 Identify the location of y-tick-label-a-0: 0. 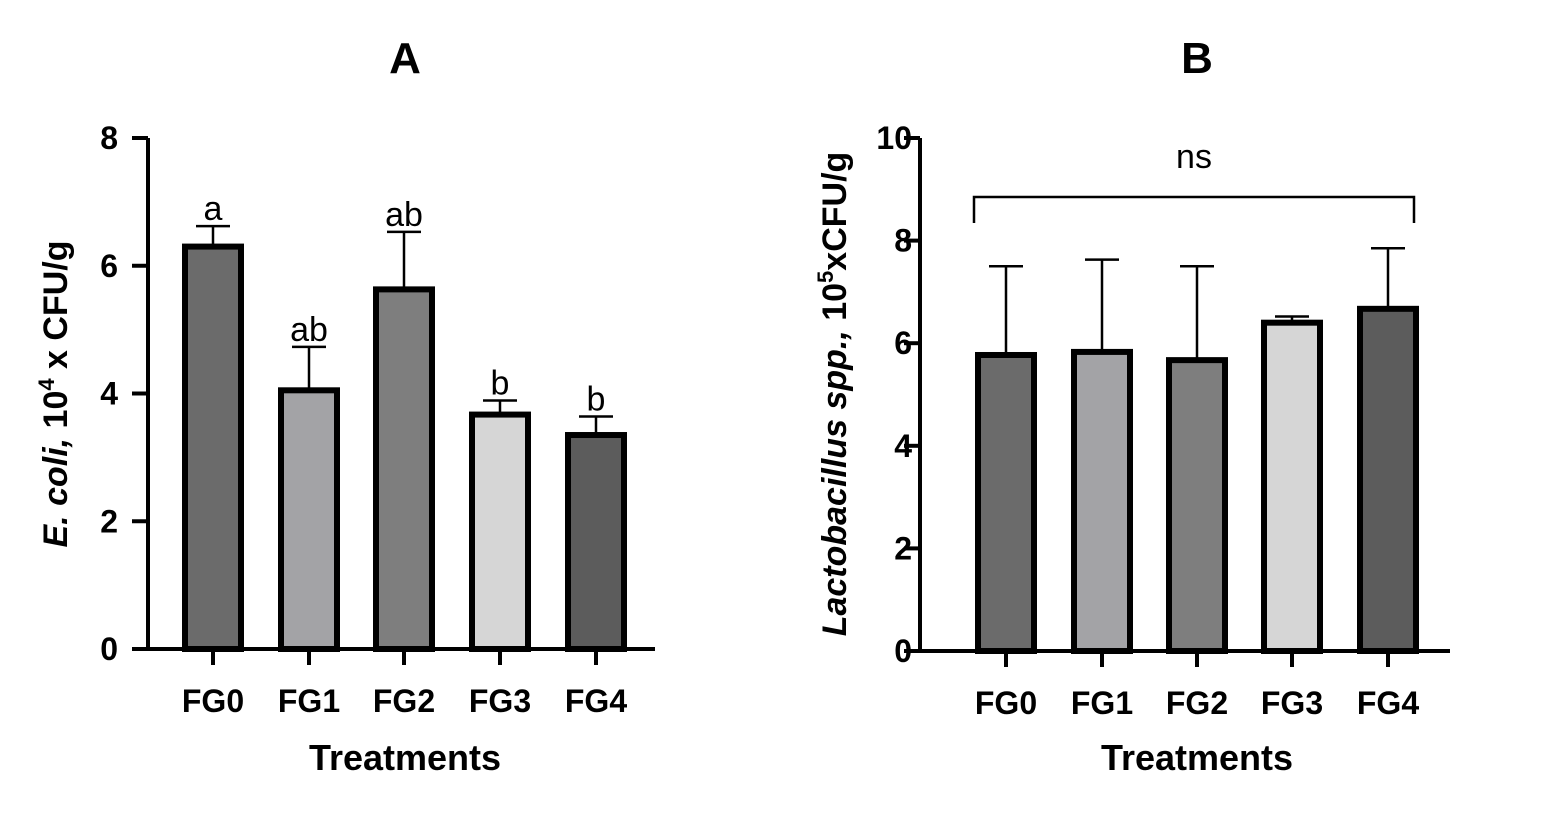
(109, 649).